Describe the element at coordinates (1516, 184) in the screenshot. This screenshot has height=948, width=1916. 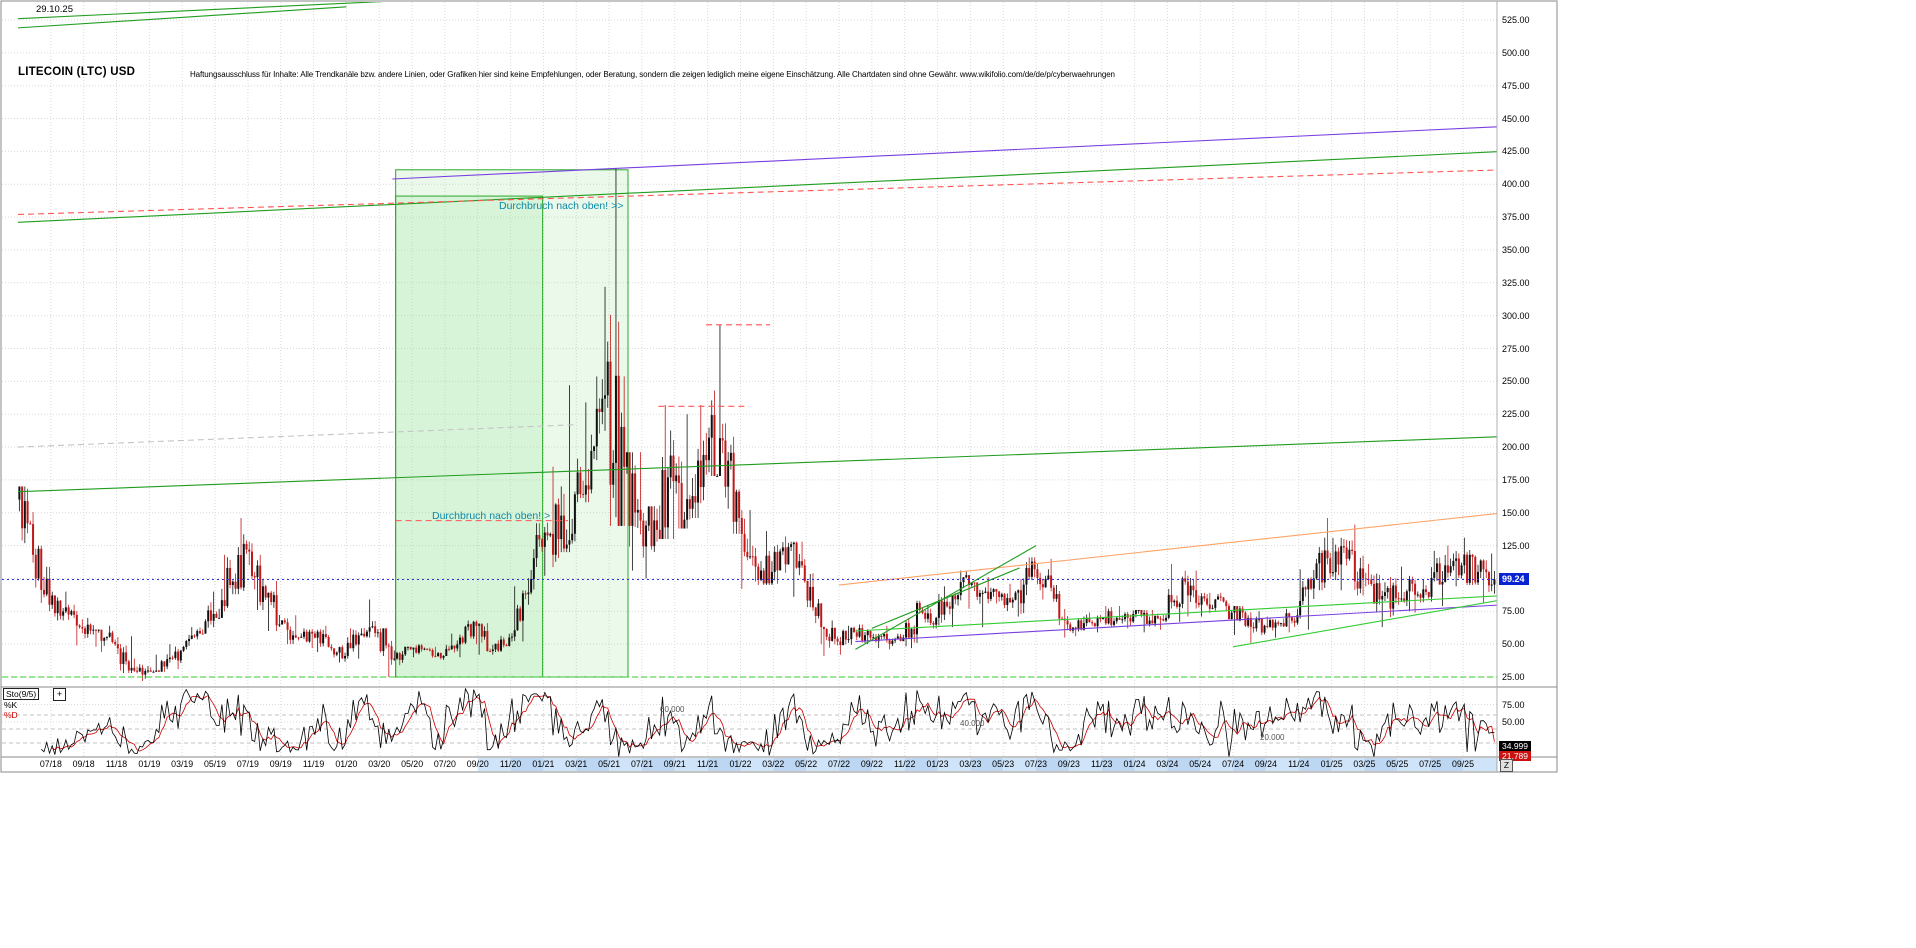
I see `price-axis-label: 400.00` at that location.